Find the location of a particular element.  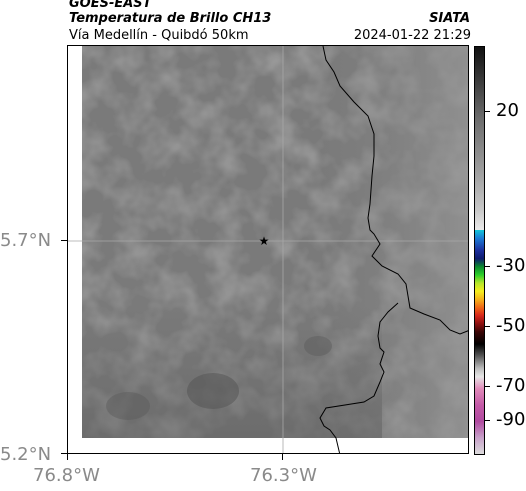

datetime-label: 2024-01-22 21:29 is located at coordinates (412, 35).